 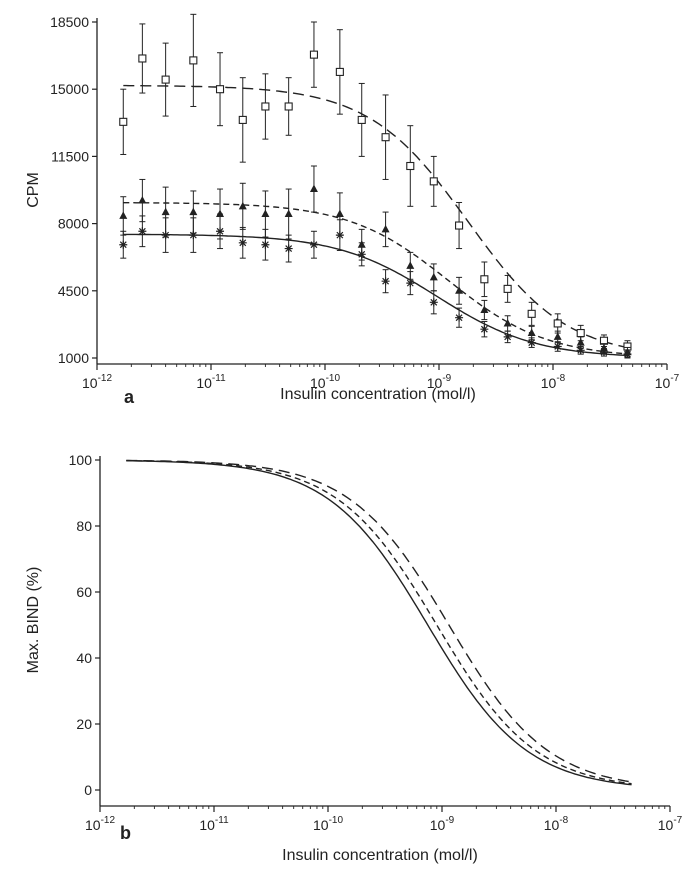 What do you see at coordinates (129, 397) in the screenshot?
I see `panel-a-letter: a` at bounding box center [129, 397].